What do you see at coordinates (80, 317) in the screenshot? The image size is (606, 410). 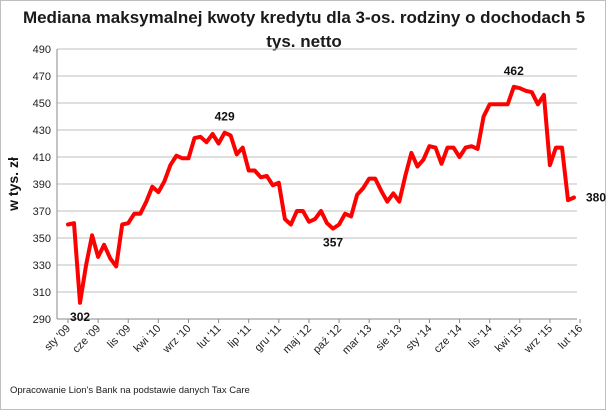 I see `data-label: 302` at bounding box center [80, 317].